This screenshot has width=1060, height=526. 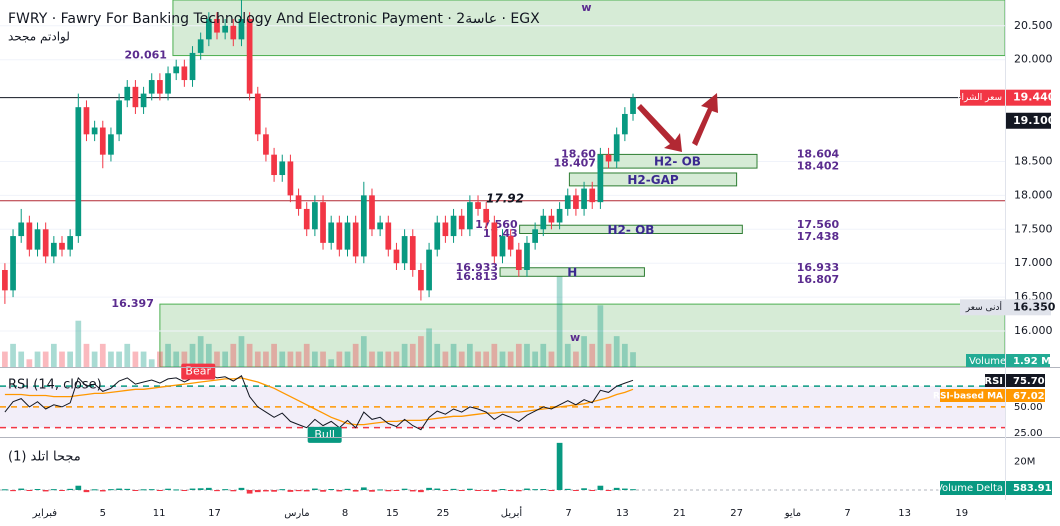 I want to click on zone-label: H, so click(x=572, y=273).